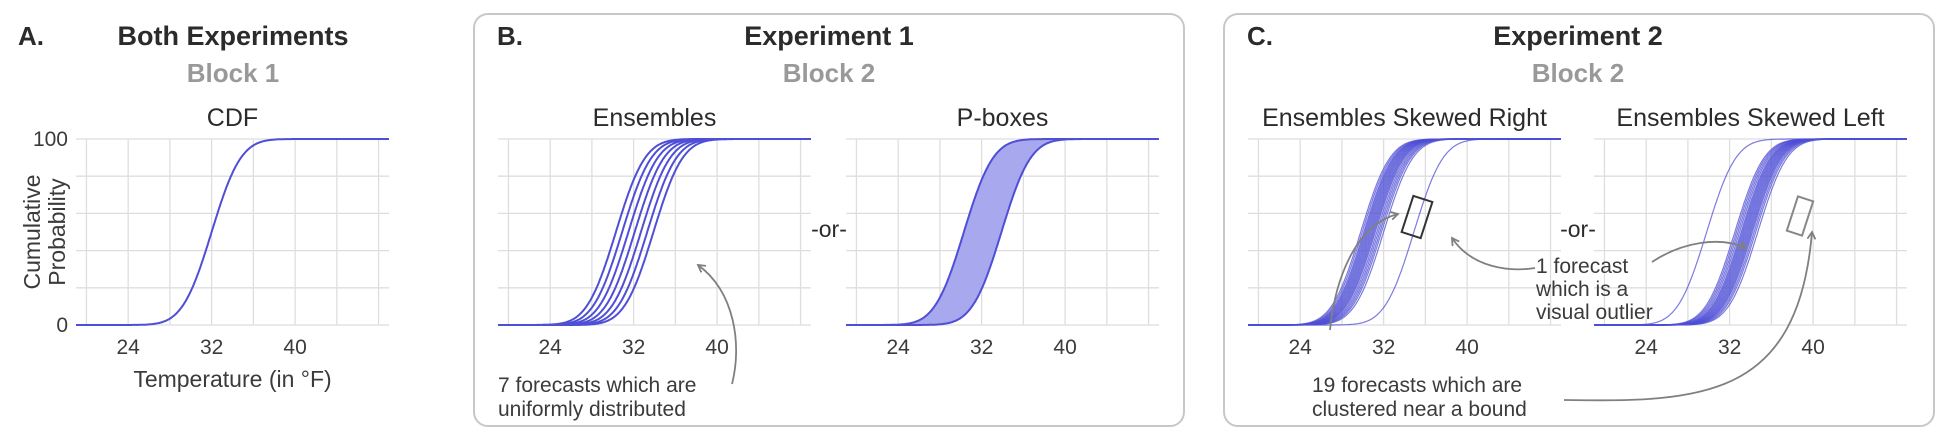 This screenshot has width=1944, height=436. I want to click on chart-title: Ensembles Skewed Left, so click(1750, 118).